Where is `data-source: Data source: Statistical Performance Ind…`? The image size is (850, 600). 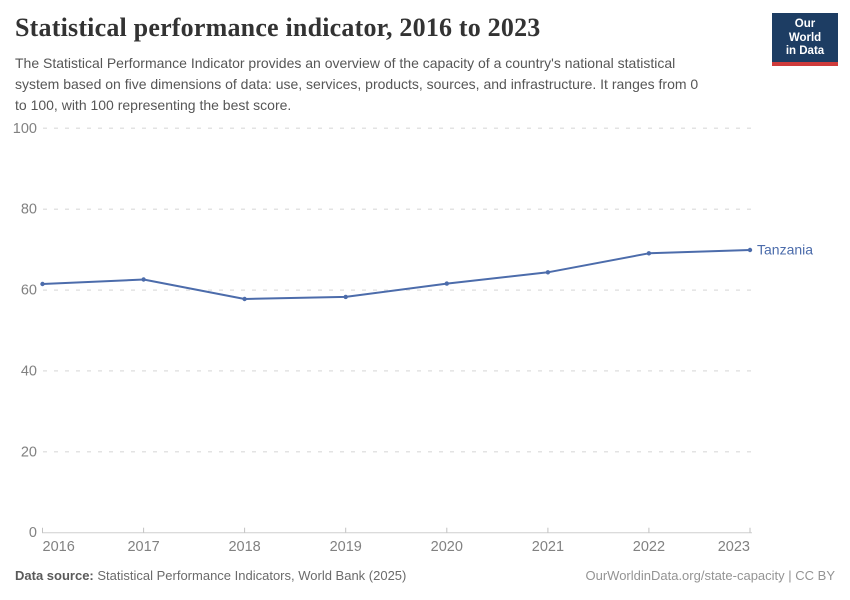 data-source: Data source: Statistical Performance Ind… is located at coordinates (210, 575).